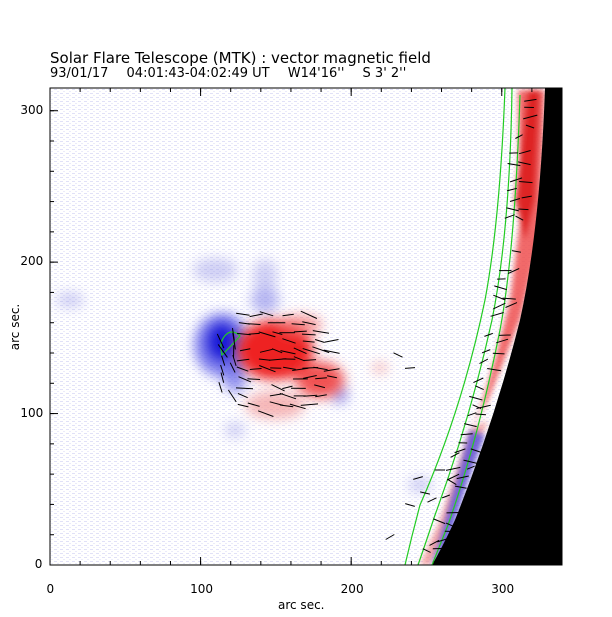 The image size is (612, 617). What do you see at coordinates (384, 73) in the screenshot?
I see `coordinate-s: S 3' 2''` at bounding box center [384, 73].